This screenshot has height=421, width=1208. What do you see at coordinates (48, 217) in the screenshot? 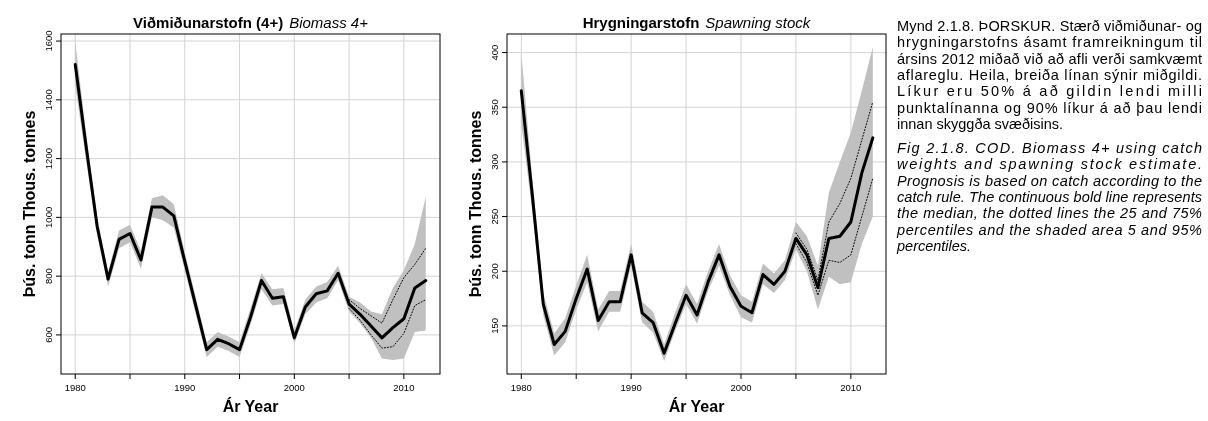
I see `y-tick-label: 1000` at bounding box center [48, 217].